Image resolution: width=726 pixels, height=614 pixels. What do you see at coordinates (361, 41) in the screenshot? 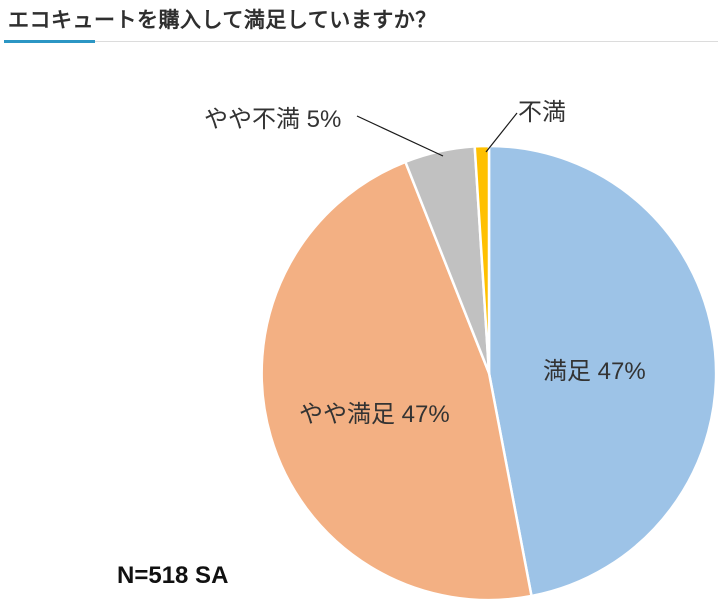
I see `title-divider` at bounding box center [361, 41].